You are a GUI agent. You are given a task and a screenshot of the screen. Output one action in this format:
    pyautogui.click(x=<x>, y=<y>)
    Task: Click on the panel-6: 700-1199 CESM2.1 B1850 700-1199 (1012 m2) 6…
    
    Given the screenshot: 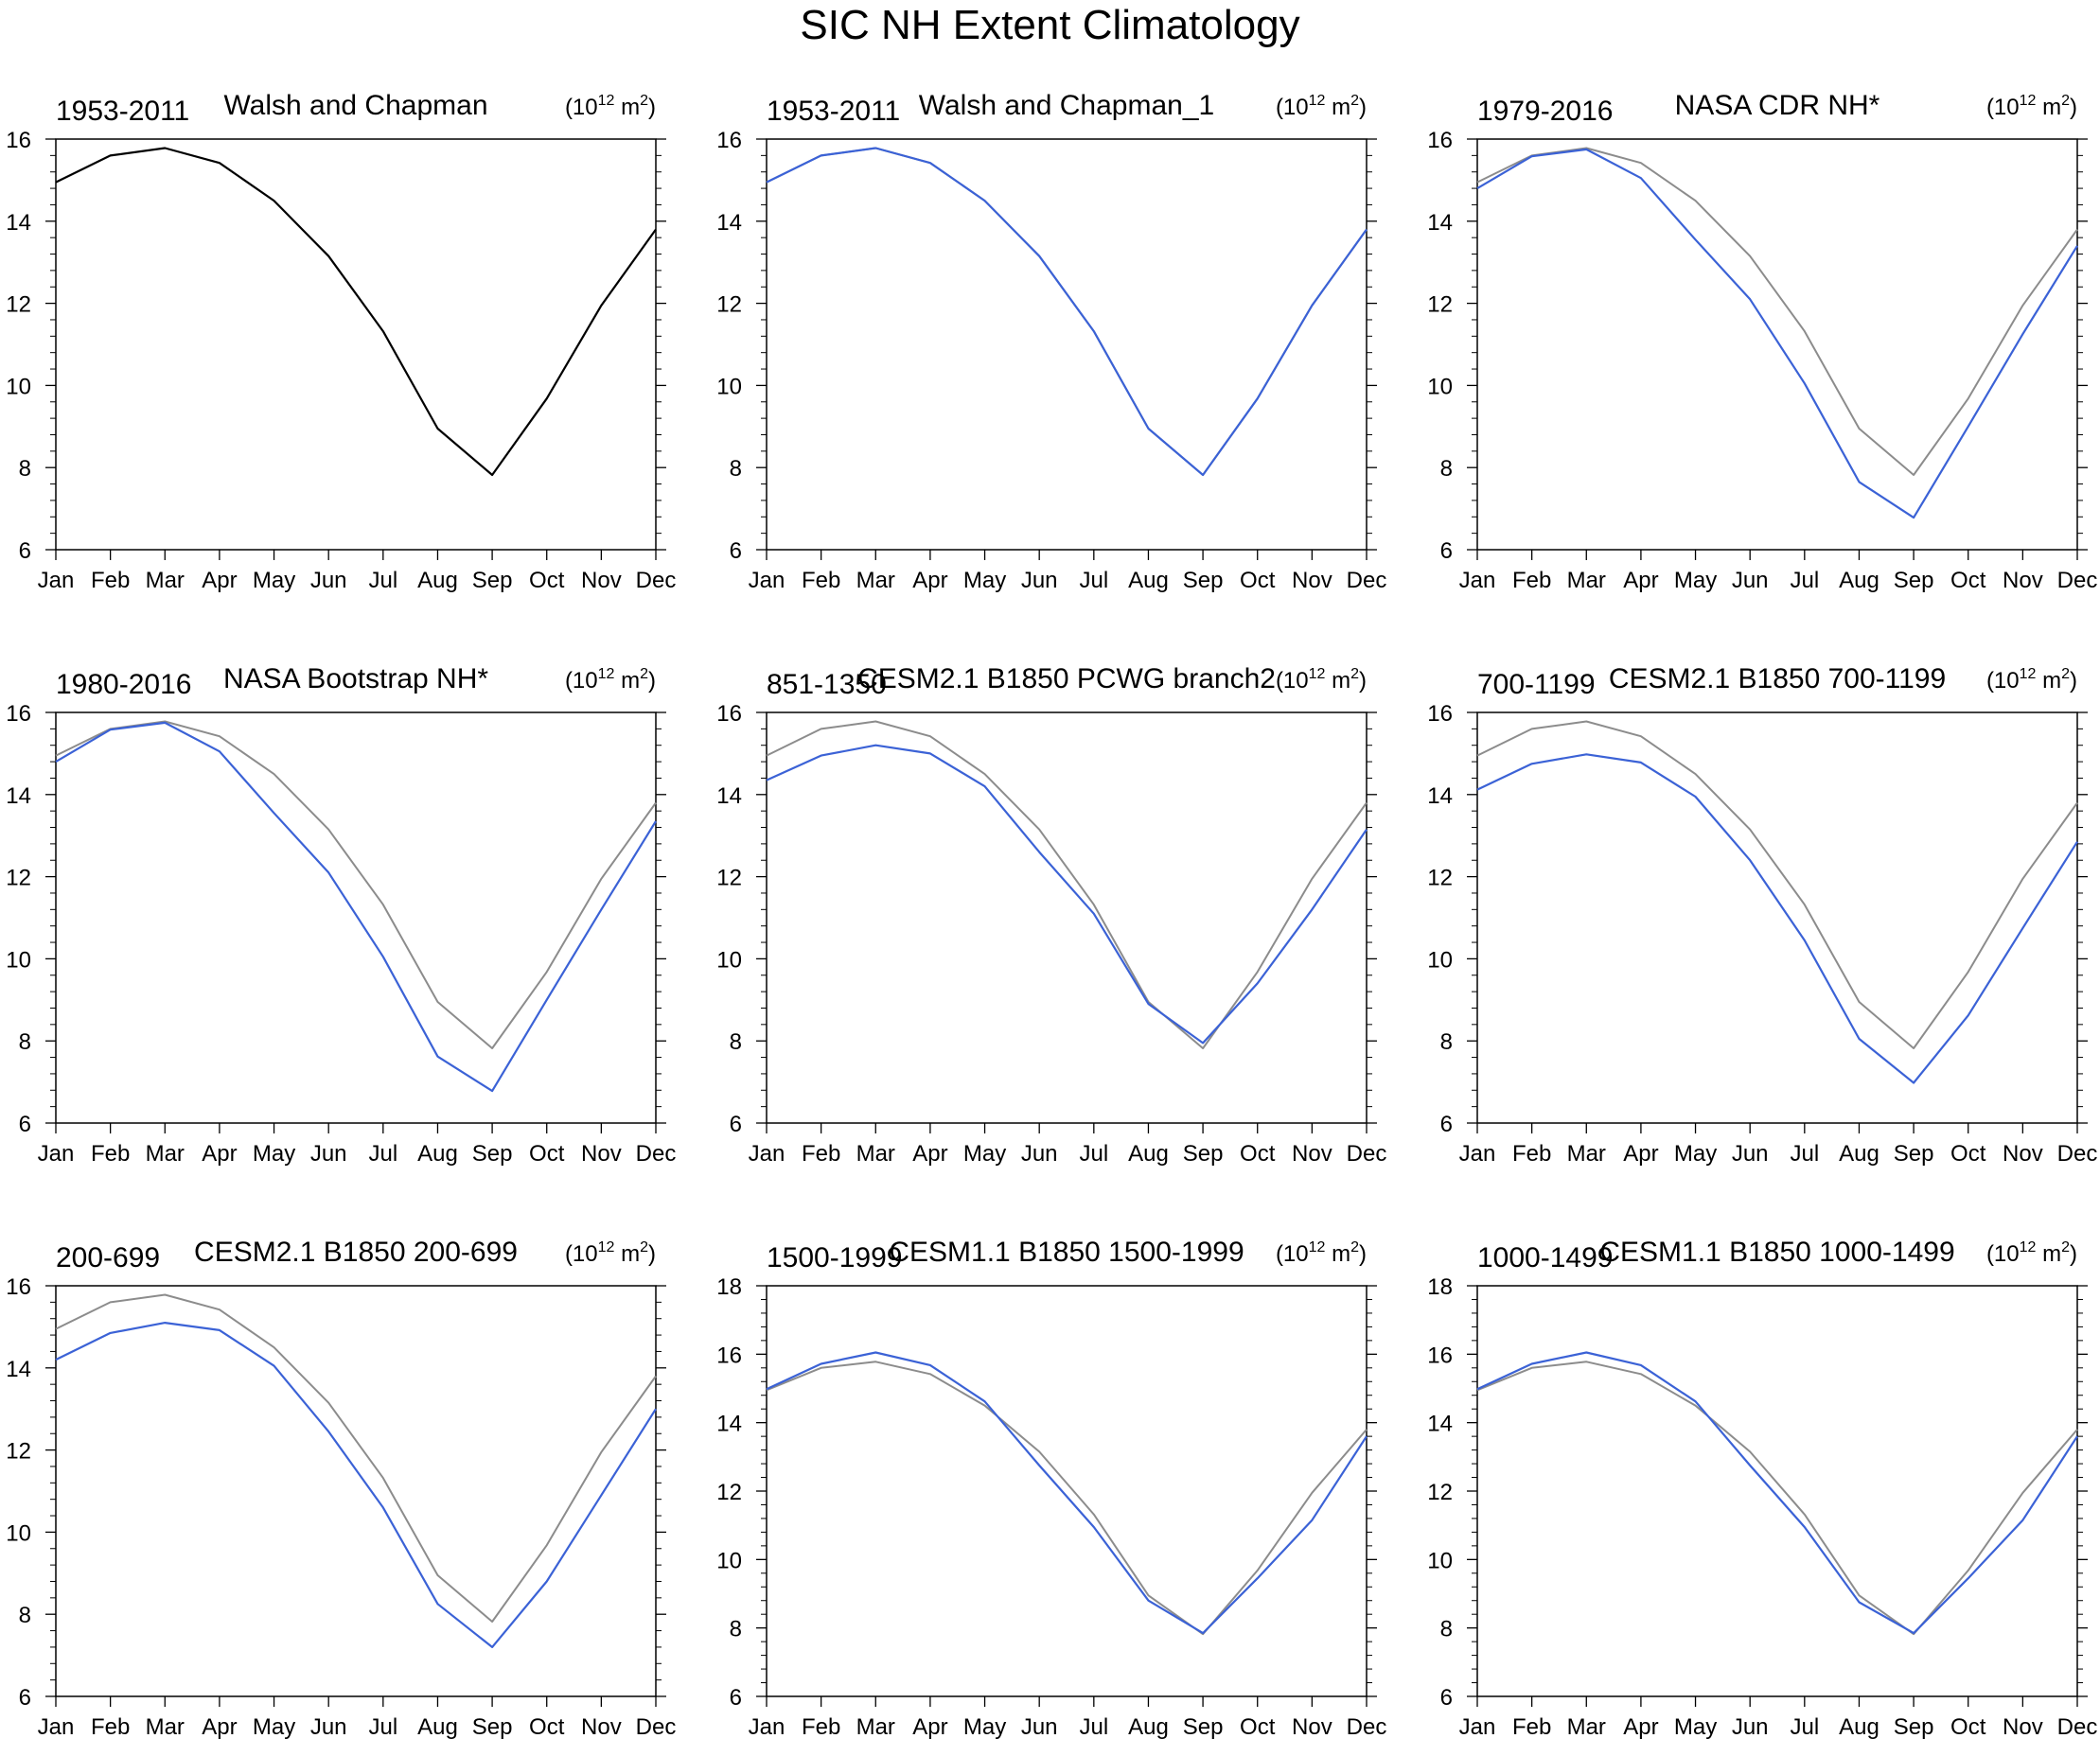 What is the action you would take?
    pyautogui.click(x=1762, y=915)
    